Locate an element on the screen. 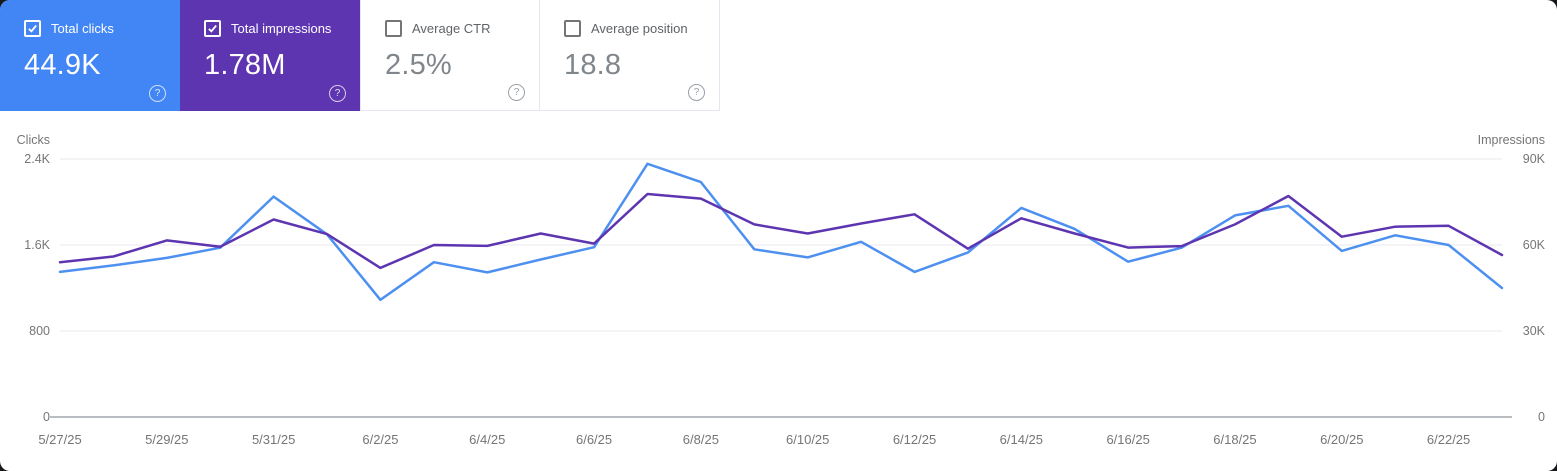 The width and height of the screenshot is (1557, 471). right-tick-label: 60K is located at coordinates (1533, 245).